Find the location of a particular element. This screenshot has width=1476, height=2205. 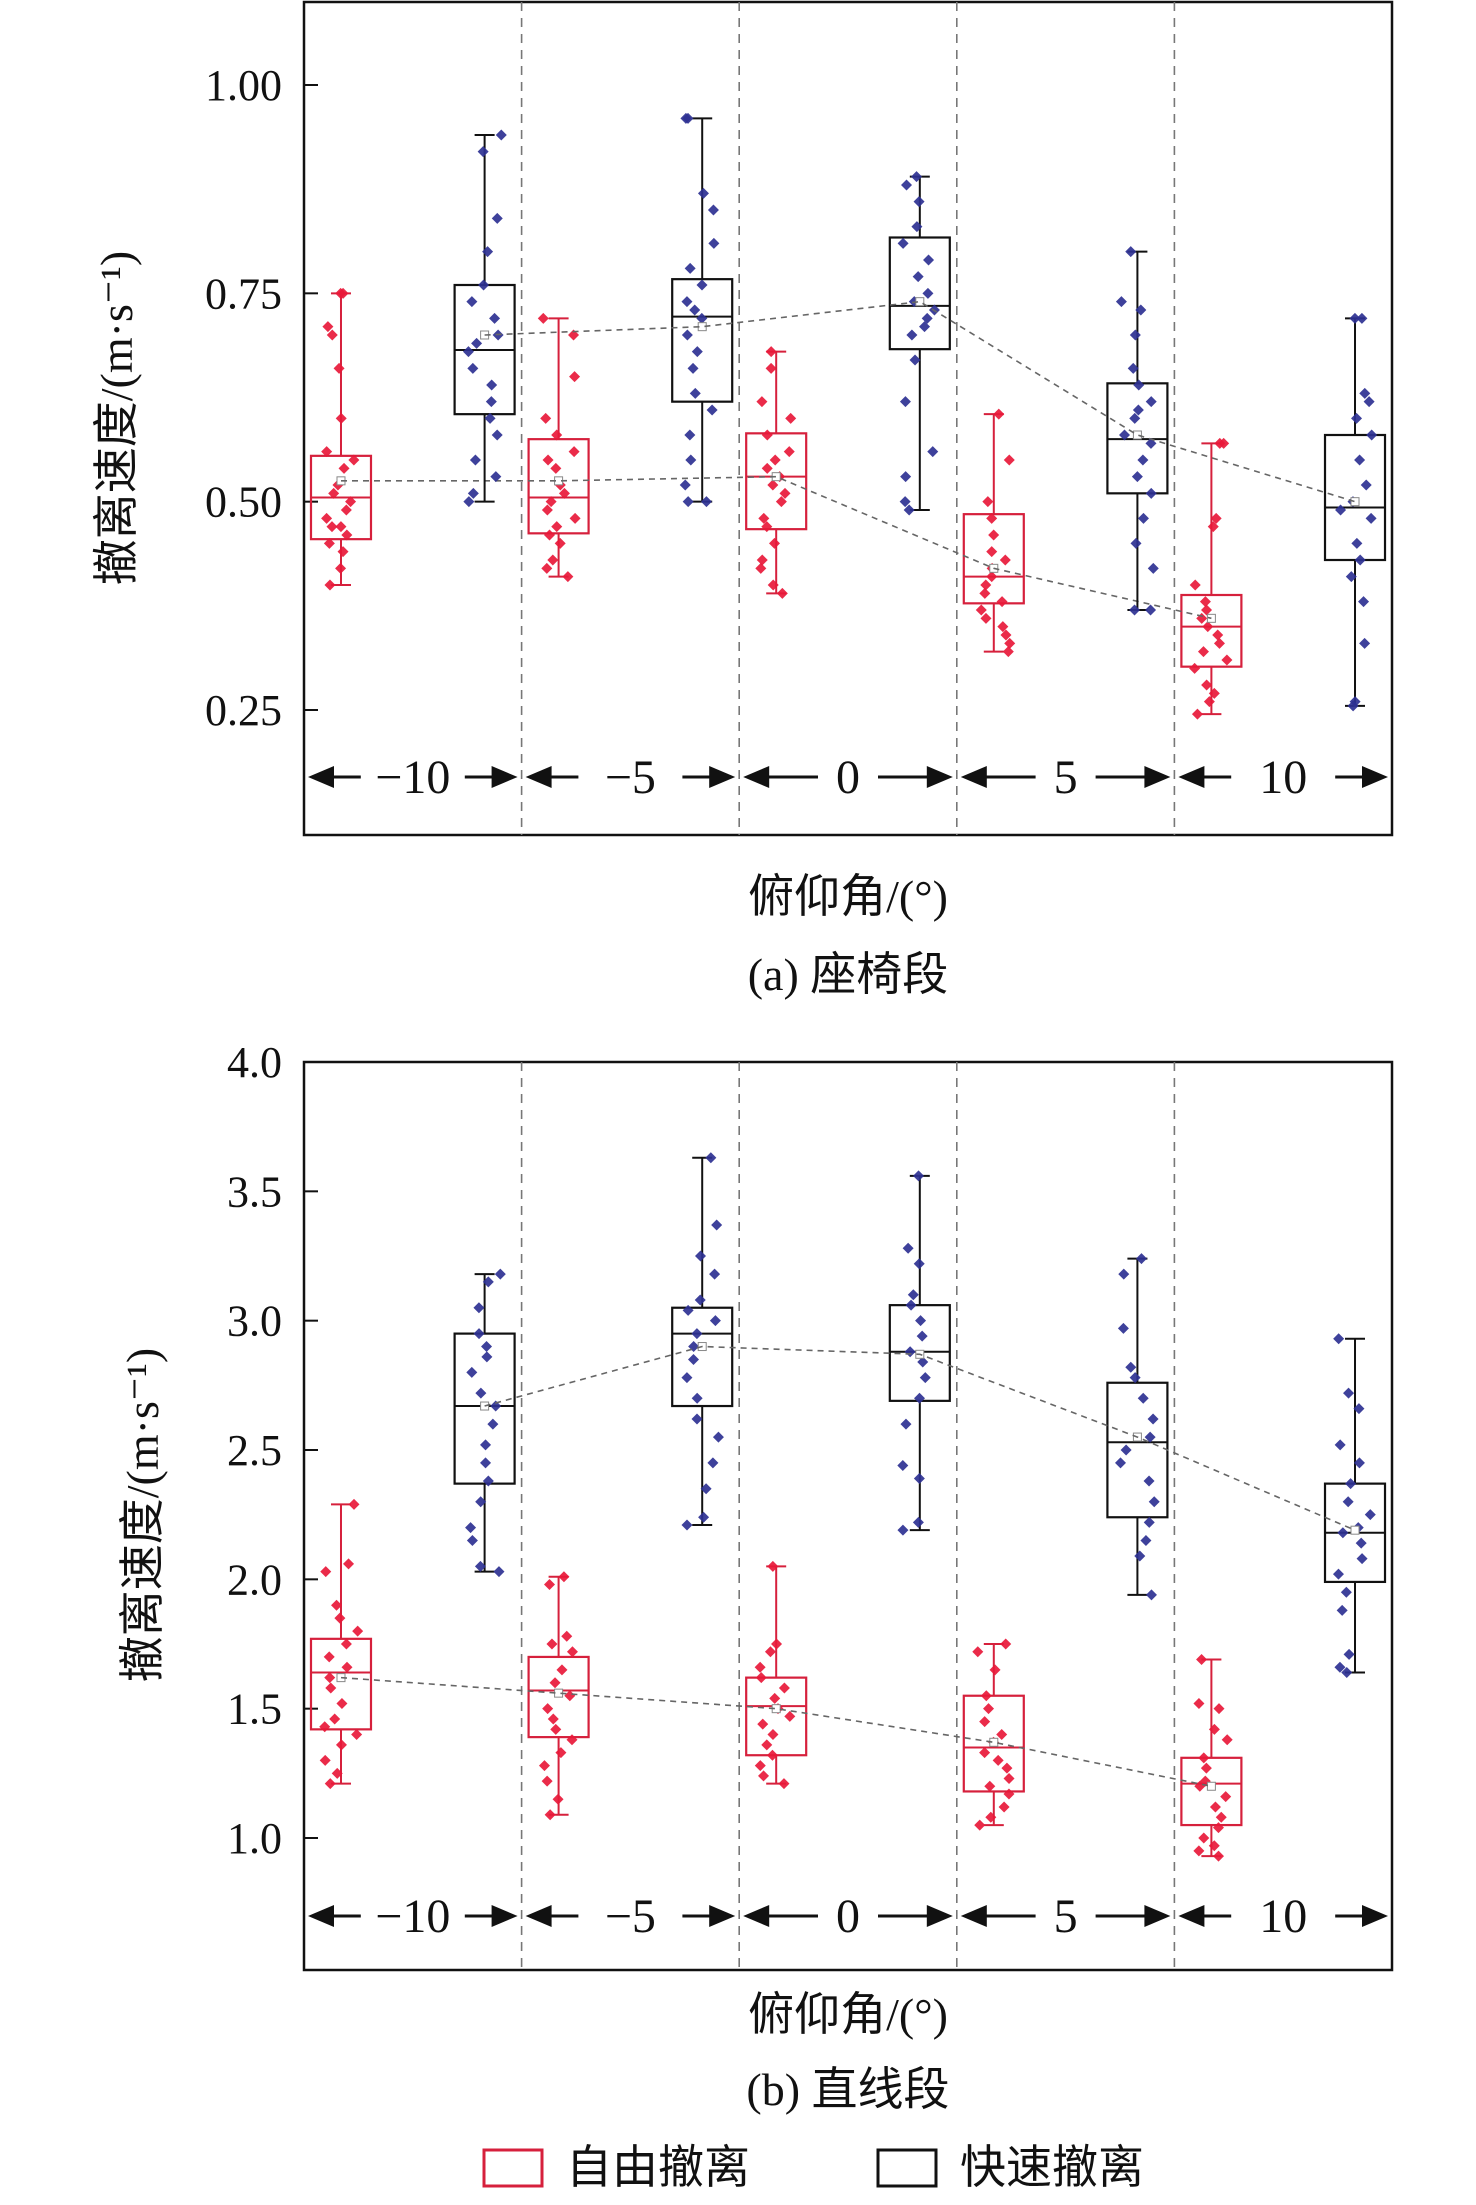

panel-a-ytick-label: 0.25 is located at coordinates (243, 710).